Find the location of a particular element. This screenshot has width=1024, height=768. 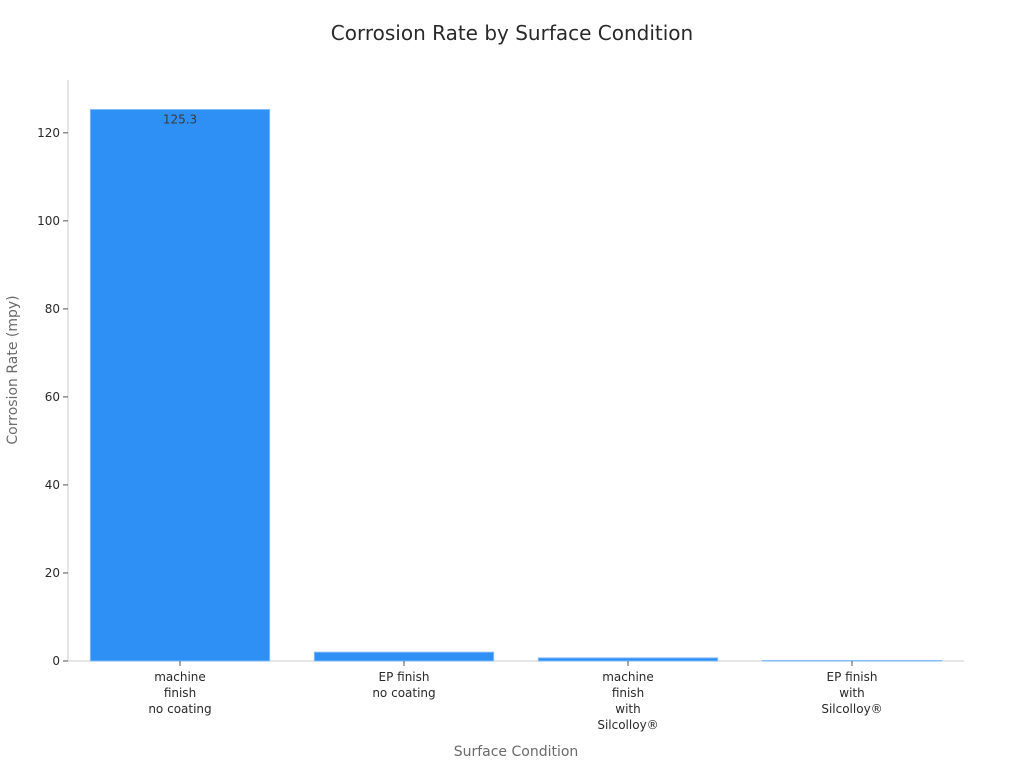

y-tick-label: 120 is located at coordinates (48, 133).